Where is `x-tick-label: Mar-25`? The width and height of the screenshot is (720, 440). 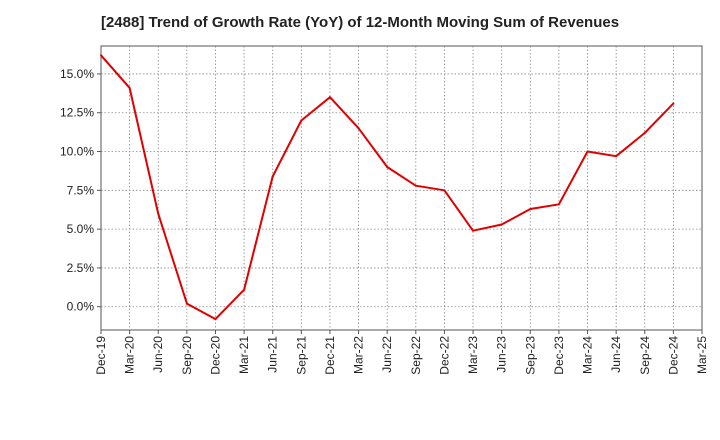
x-tick-label: Mar-25 is located at coordinates (702, 355).